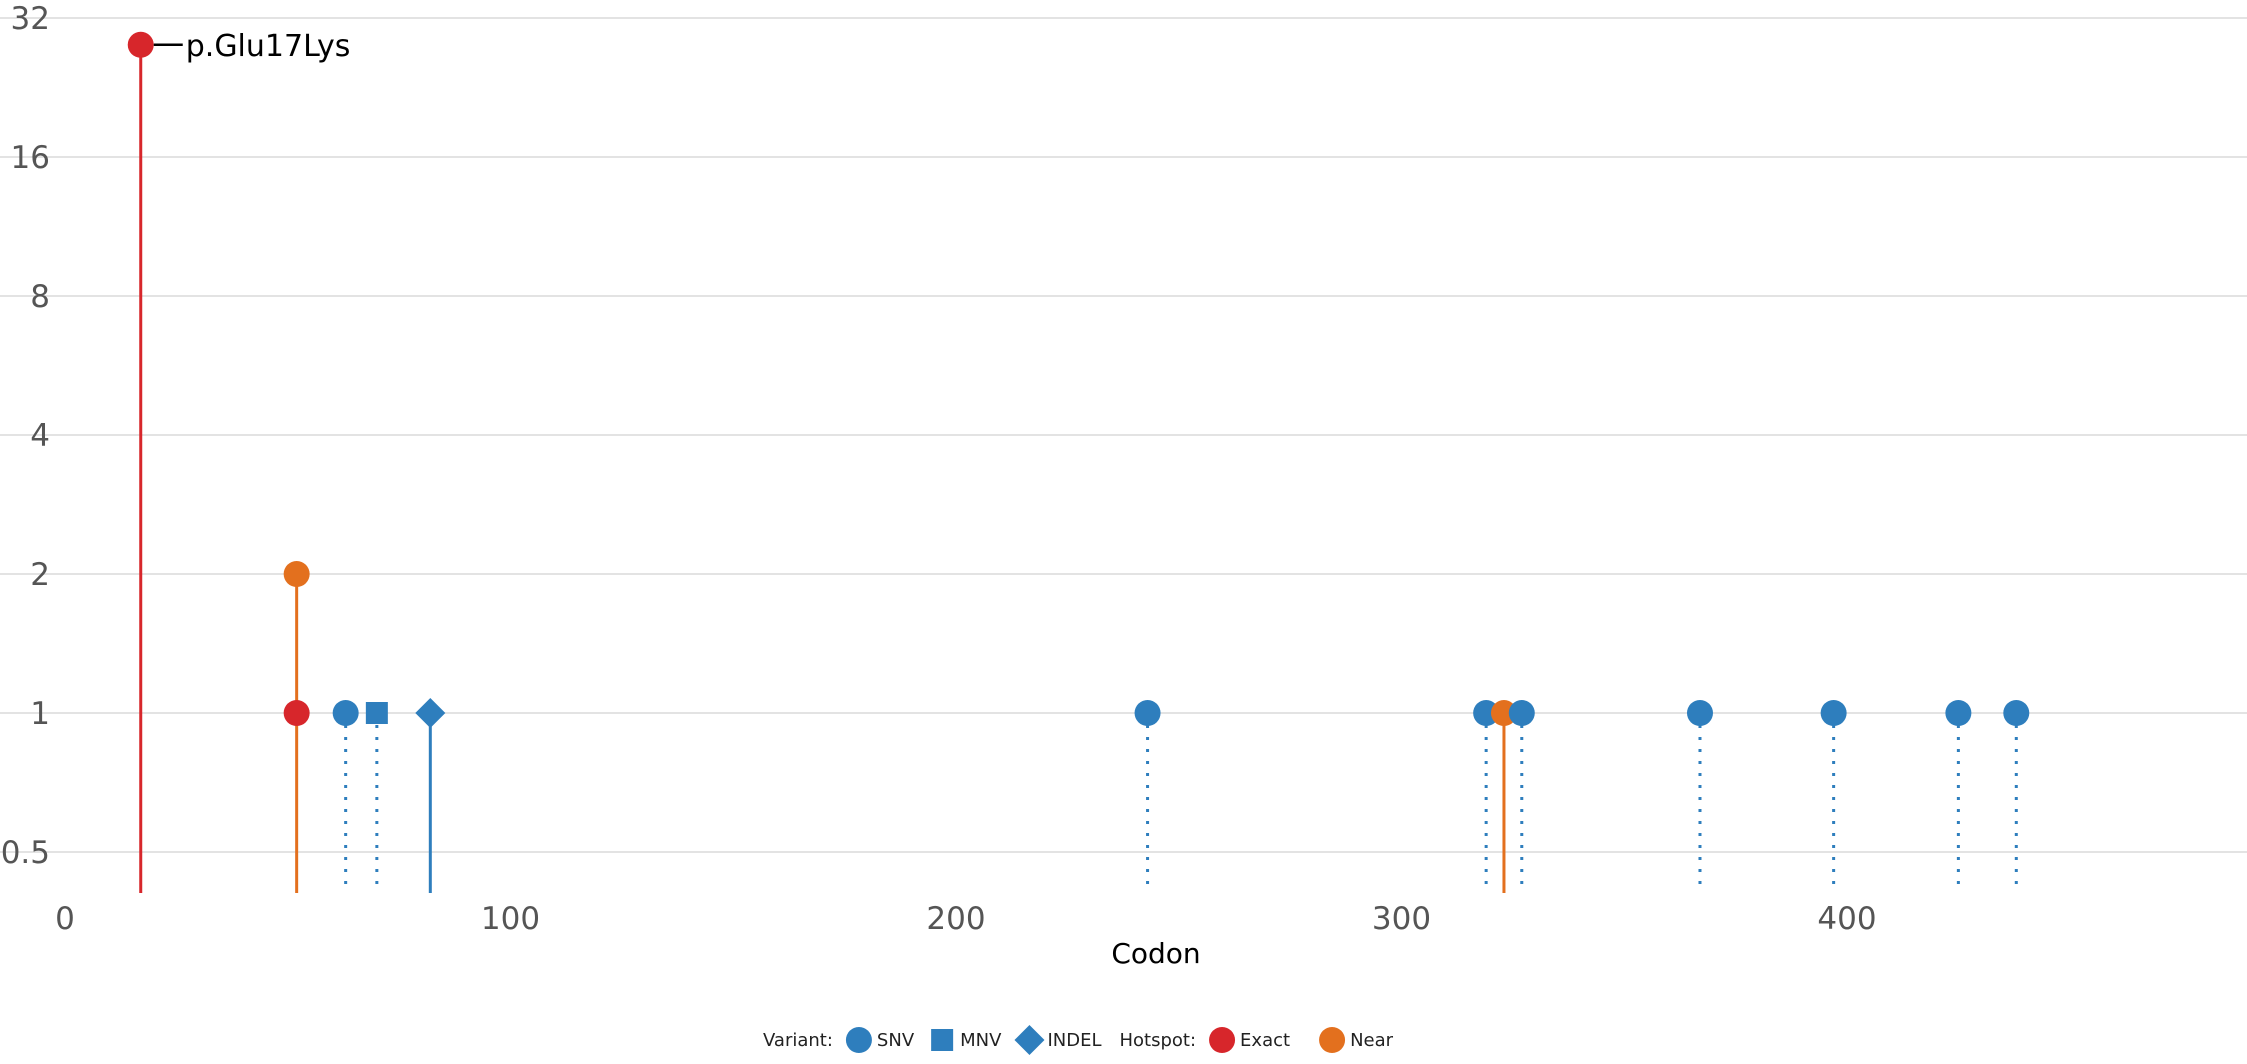  I want to click on annotation-layer: p.Glu17Lys, so click(252, 46).